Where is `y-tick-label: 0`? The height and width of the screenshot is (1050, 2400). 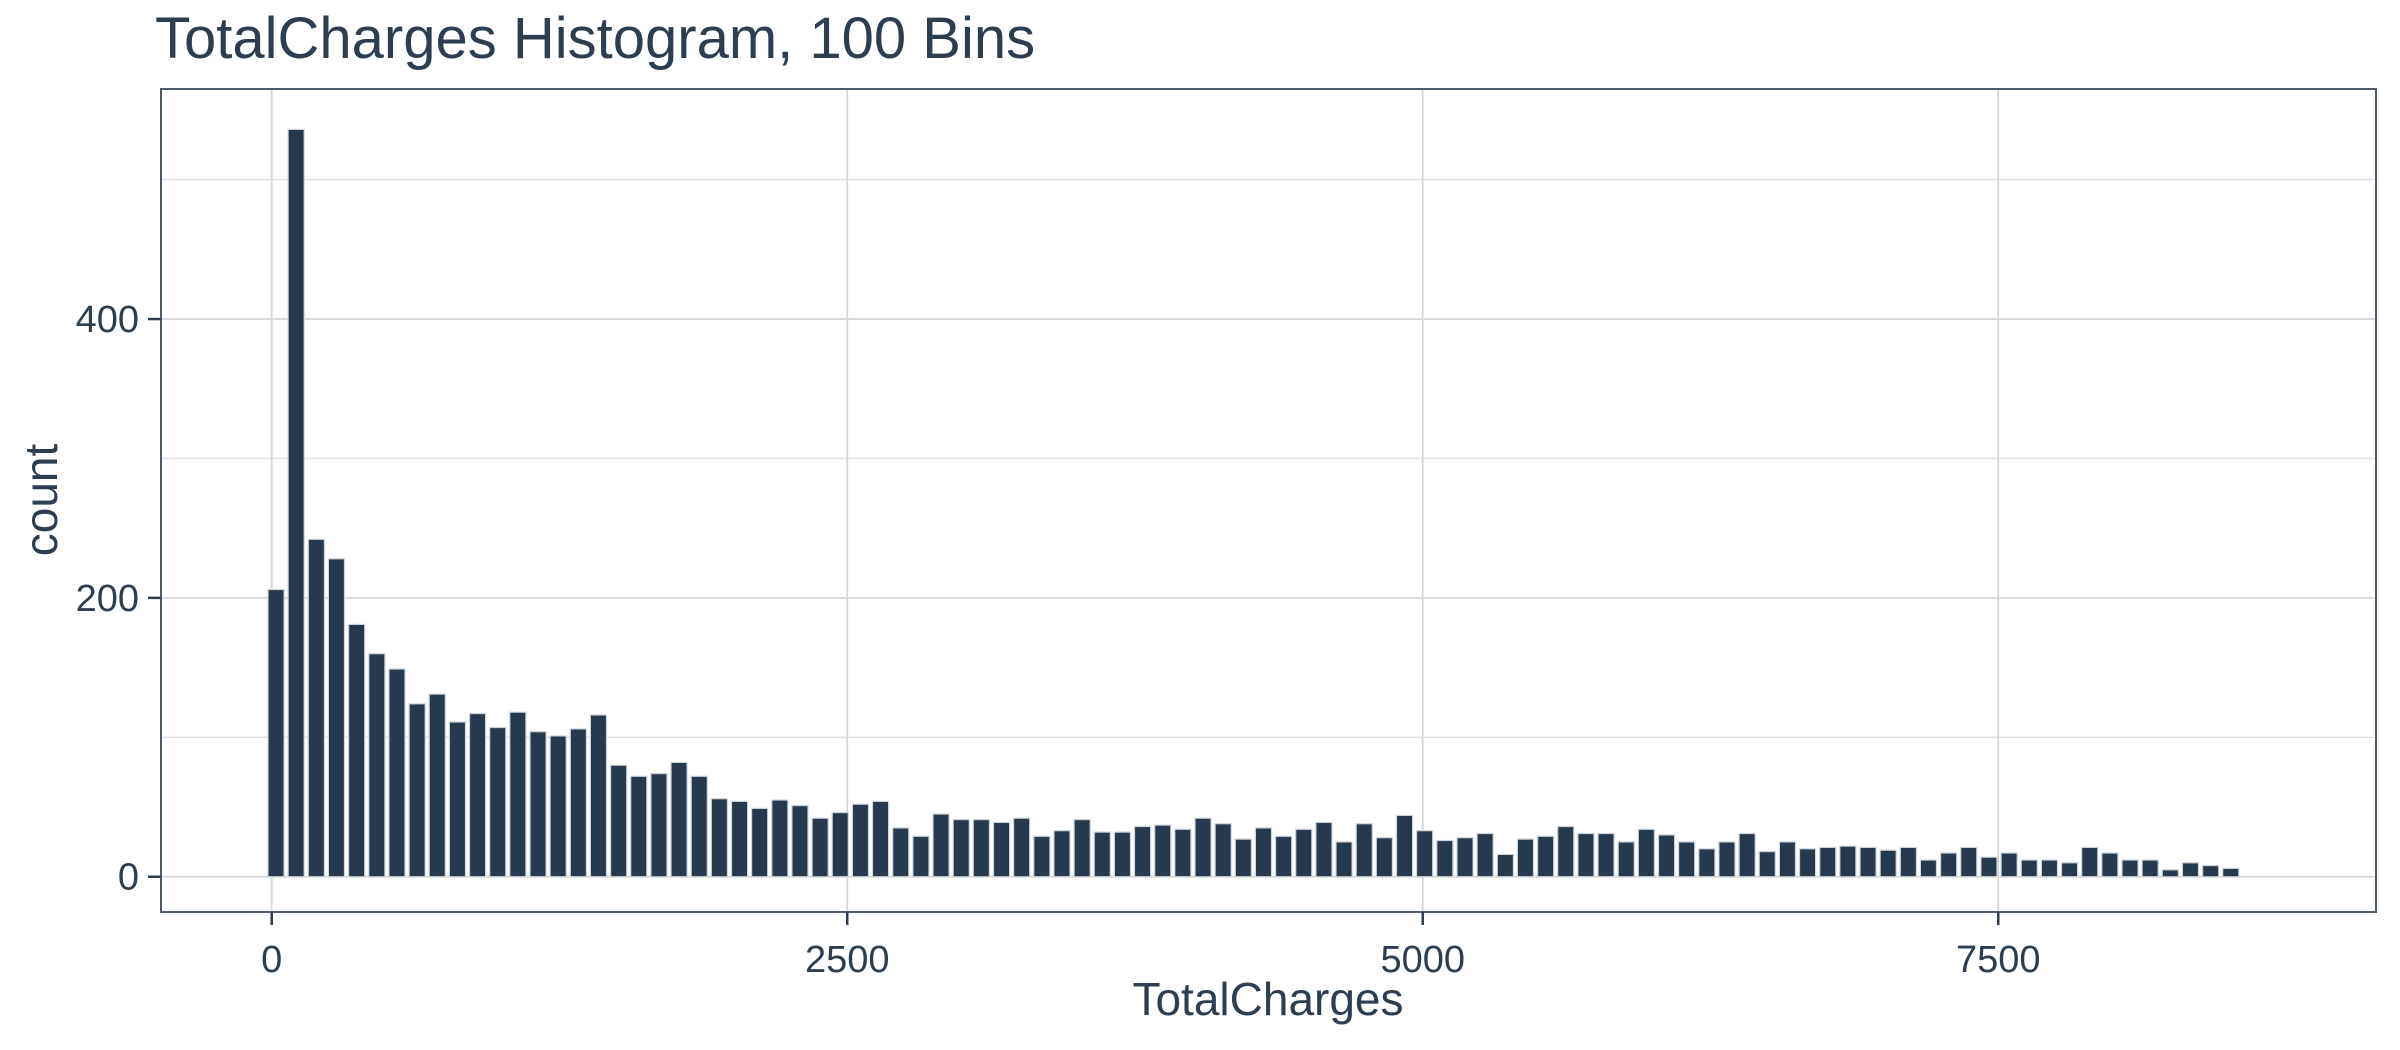
y-tick-label: 0 is located at coordinates (128, 878).